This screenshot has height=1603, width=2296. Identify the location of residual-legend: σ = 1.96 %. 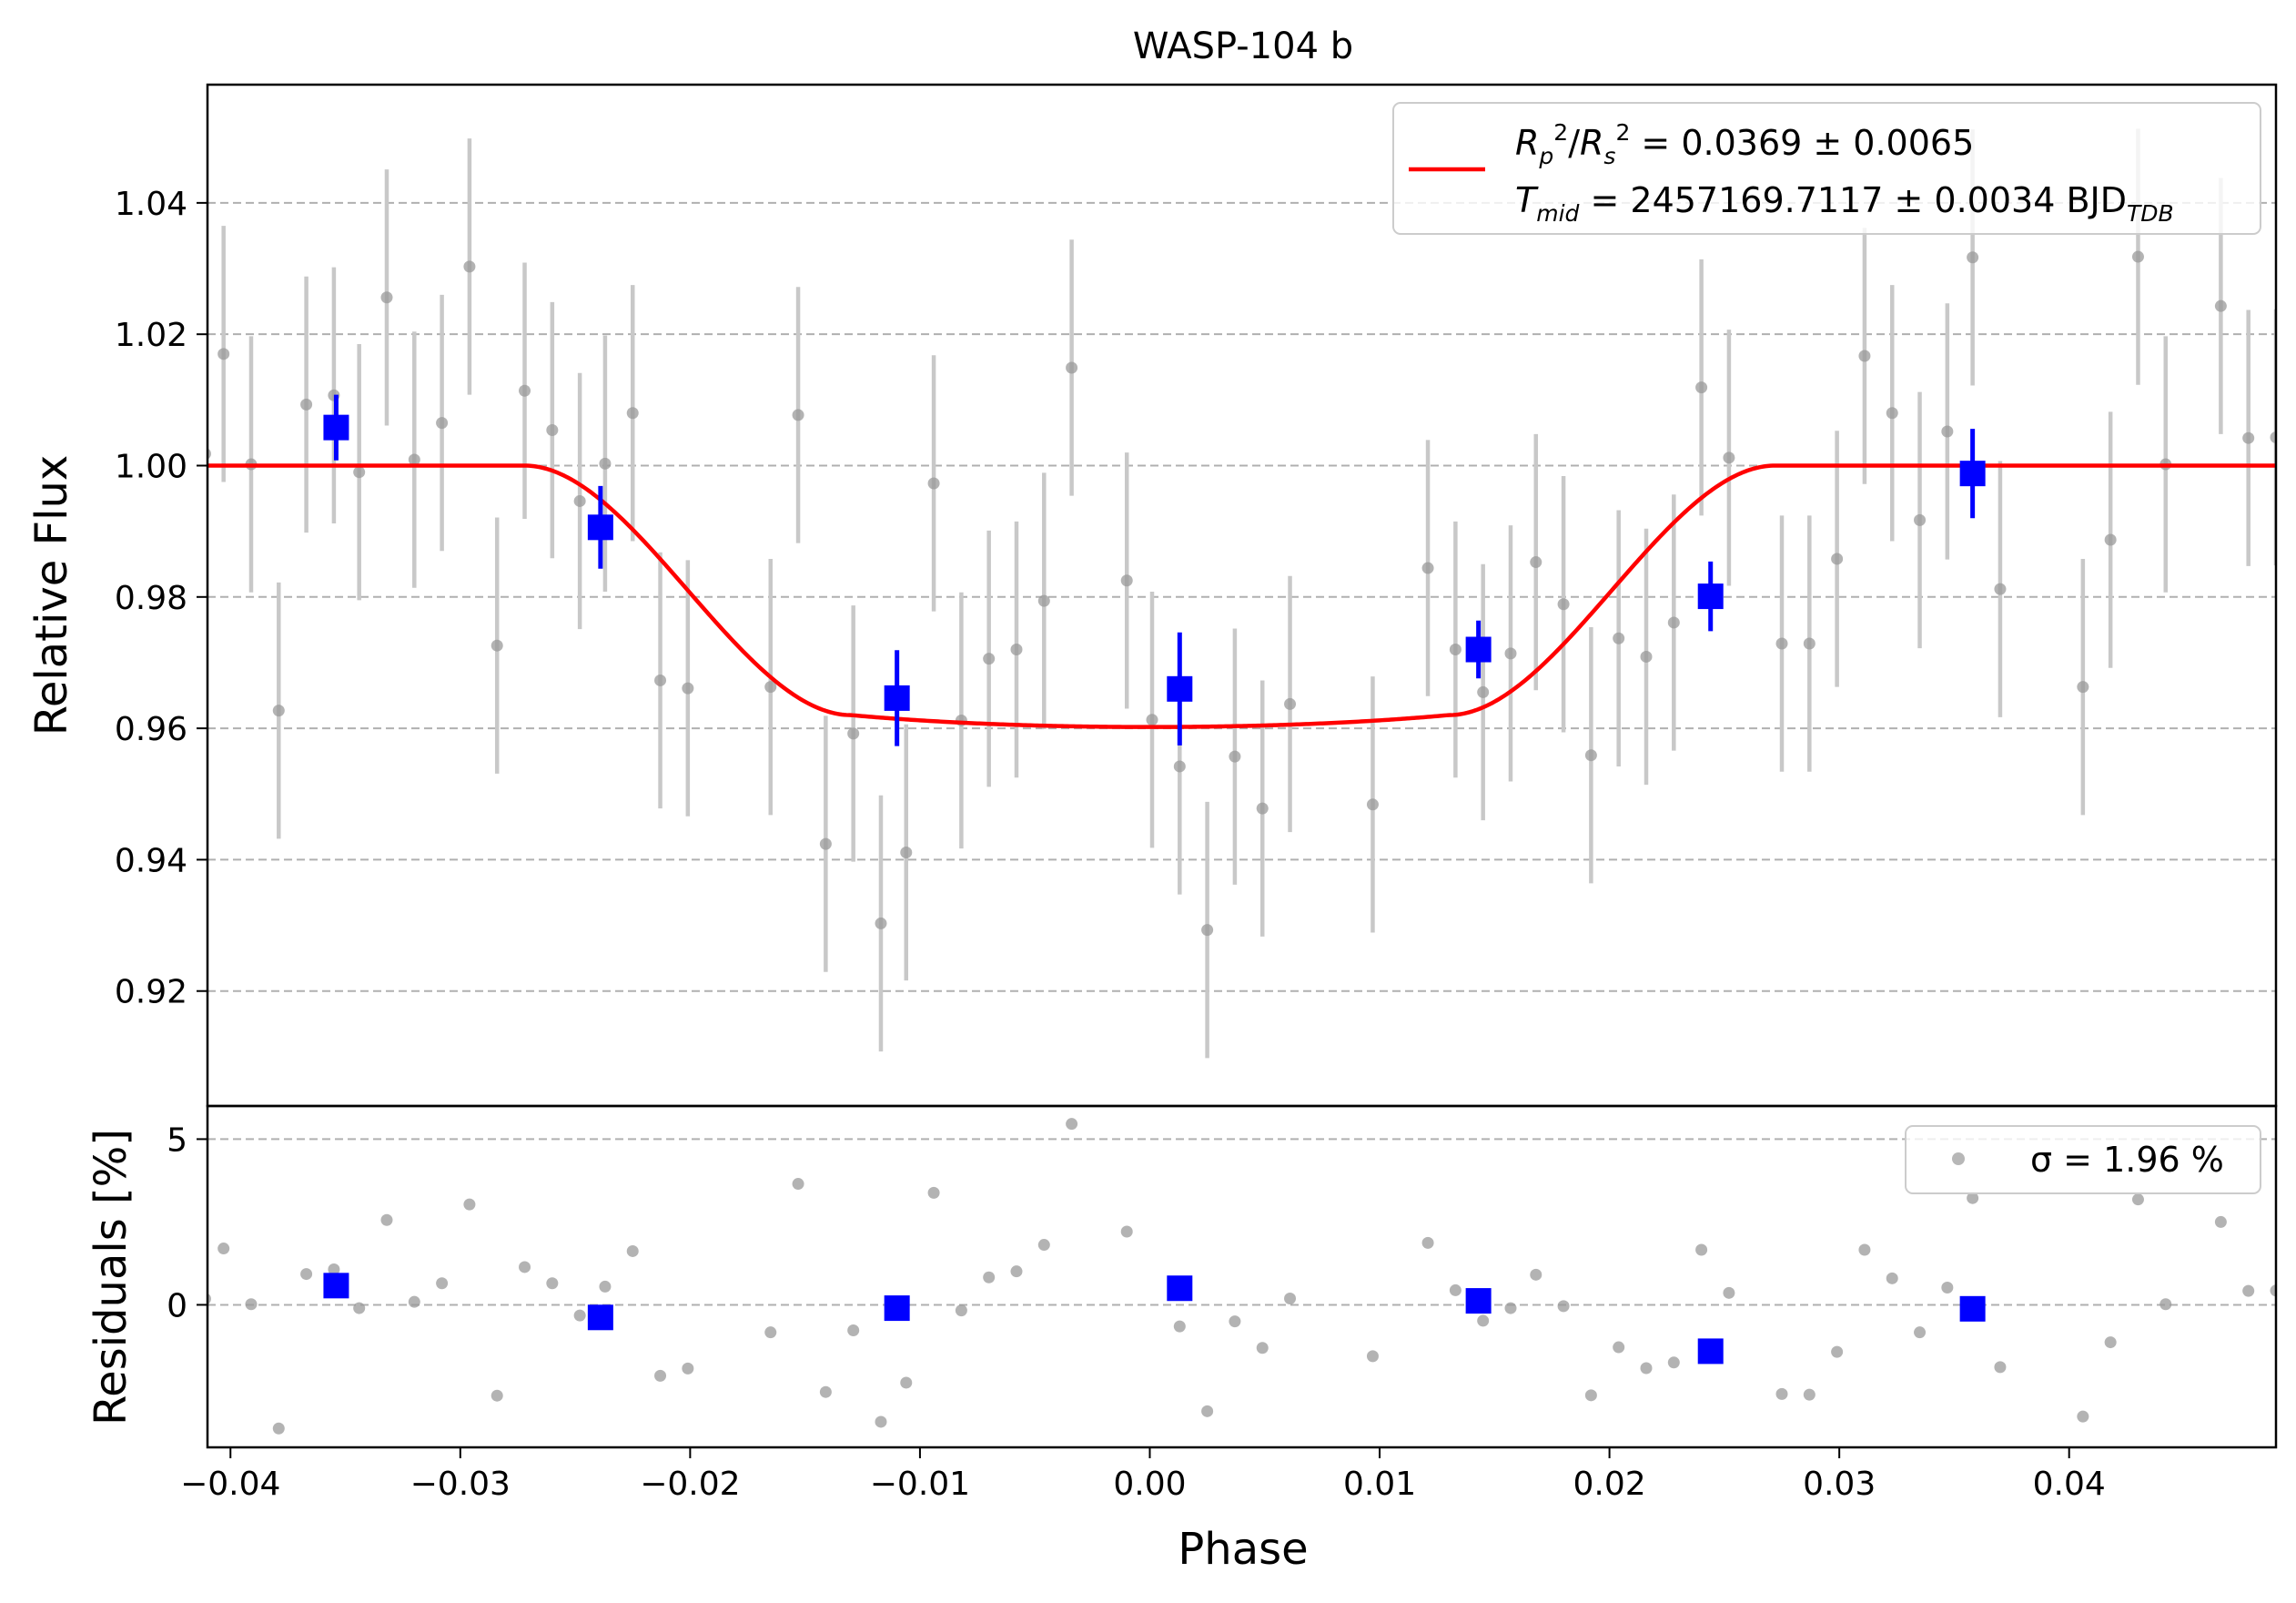
(2083, 1159).